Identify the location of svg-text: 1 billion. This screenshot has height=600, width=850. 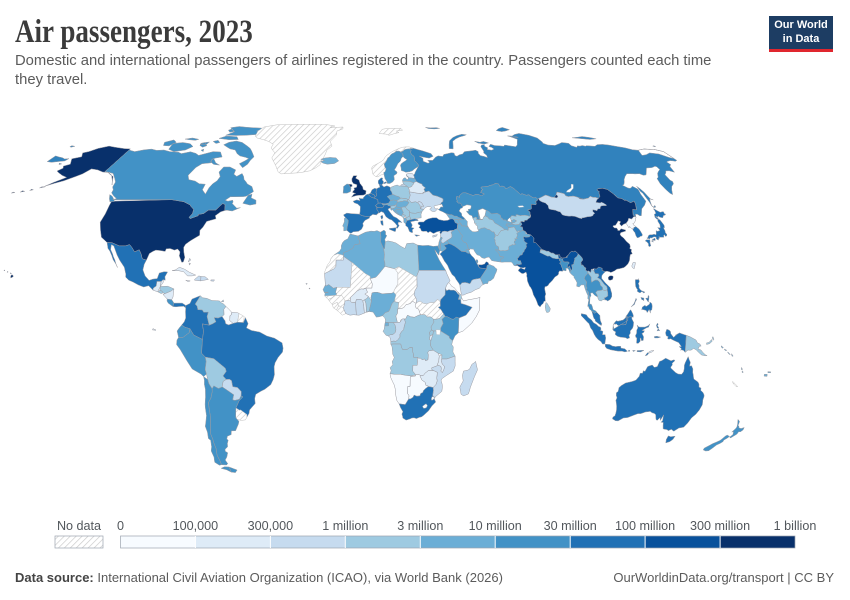
(795, 526).